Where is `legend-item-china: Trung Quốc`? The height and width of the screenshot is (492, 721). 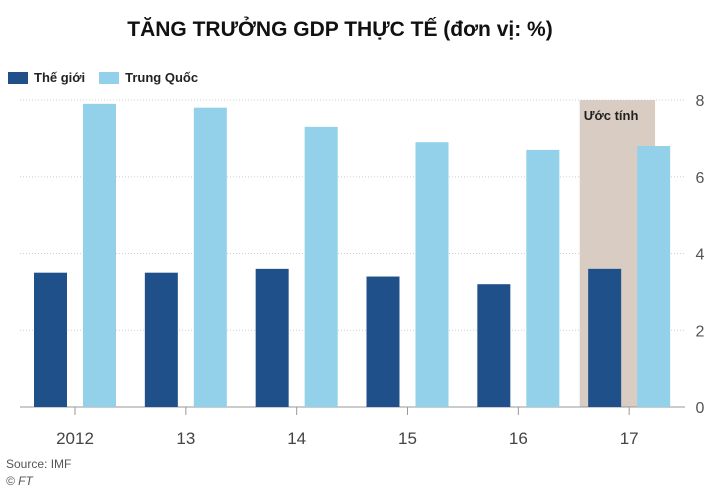 legend-item-china: Trung Quốc is located at coordinates (148, 77).